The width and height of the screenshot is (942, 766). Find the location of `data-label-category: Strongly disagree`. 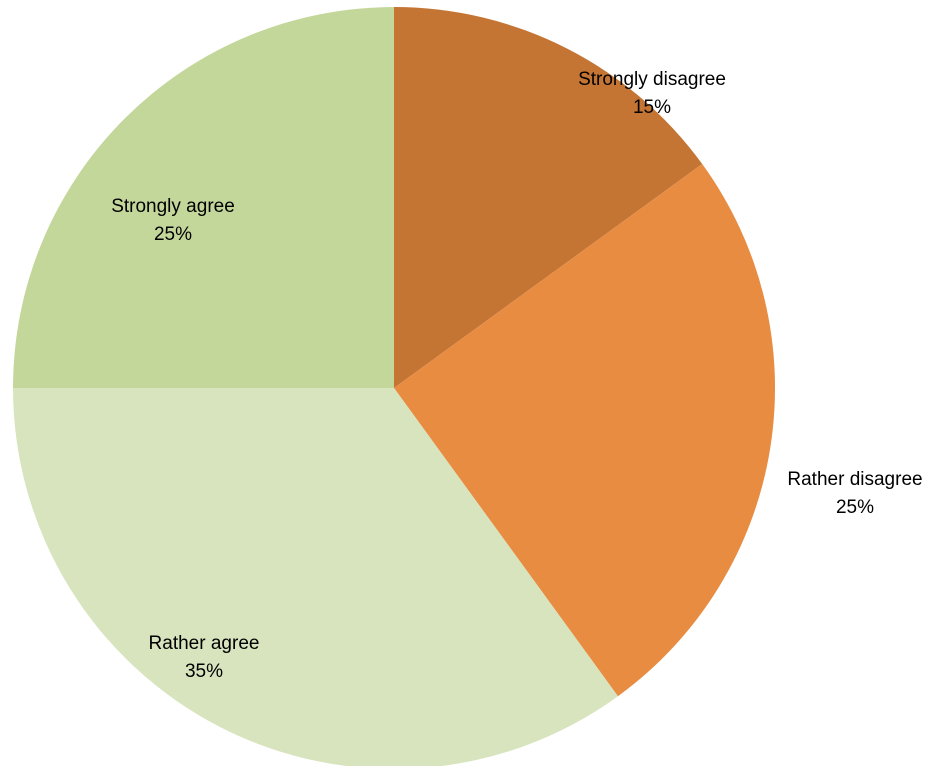

data-label-category: Strongly disagree is located at coordinates (652, 79).